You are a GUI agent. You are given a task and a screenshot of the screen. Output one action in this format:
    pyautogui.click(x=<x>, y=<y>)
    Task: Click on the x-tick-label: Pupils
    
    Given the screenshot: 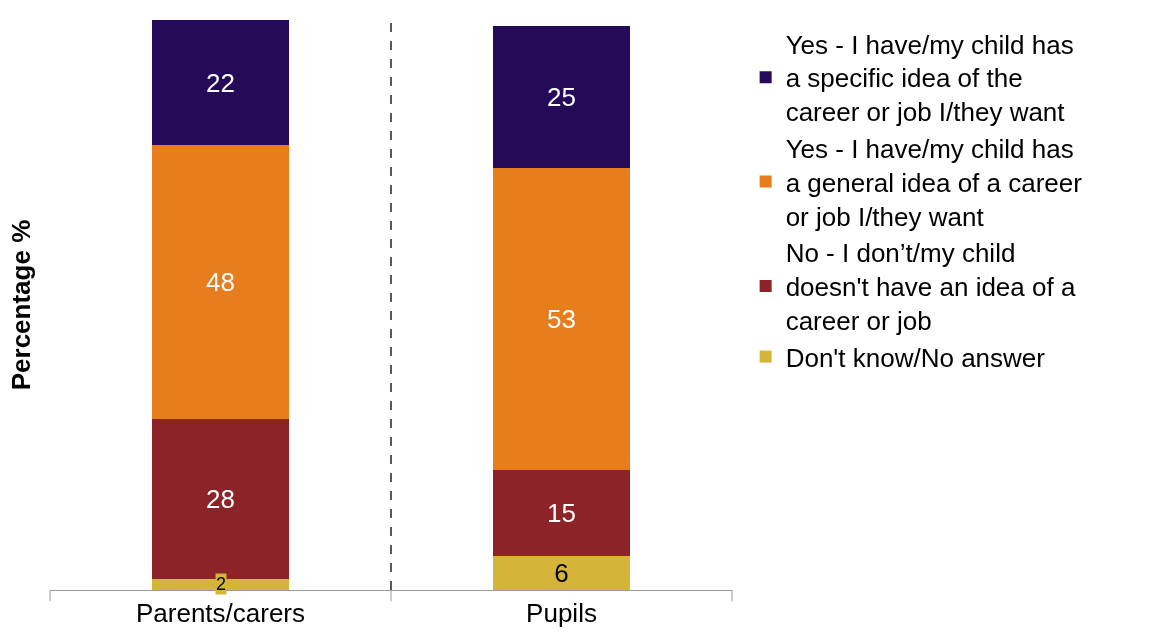 What is the action you would take?
    pyautogui.click(x=561, y=613)
    